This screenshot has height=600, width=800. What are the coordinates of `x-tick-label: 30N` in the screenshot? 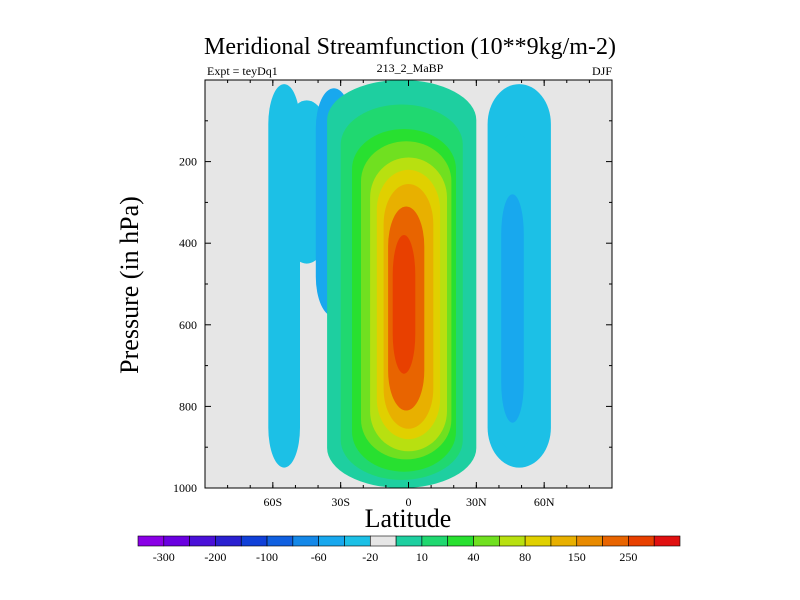 It's located at (476, 502).